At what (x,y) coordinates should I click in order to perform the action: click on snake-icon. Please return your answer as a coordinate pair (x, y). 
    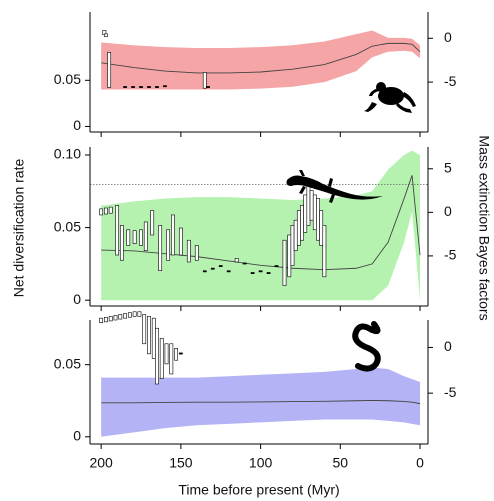
    Looking at the image, I should click on (366, 346).